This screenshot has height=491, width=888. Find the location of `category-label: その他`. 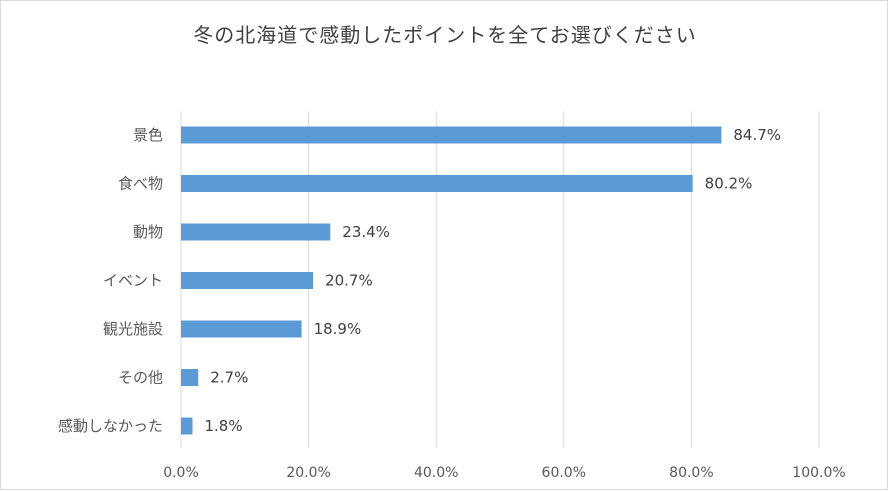

category-label: その他 is located at coordinates (140, 378).